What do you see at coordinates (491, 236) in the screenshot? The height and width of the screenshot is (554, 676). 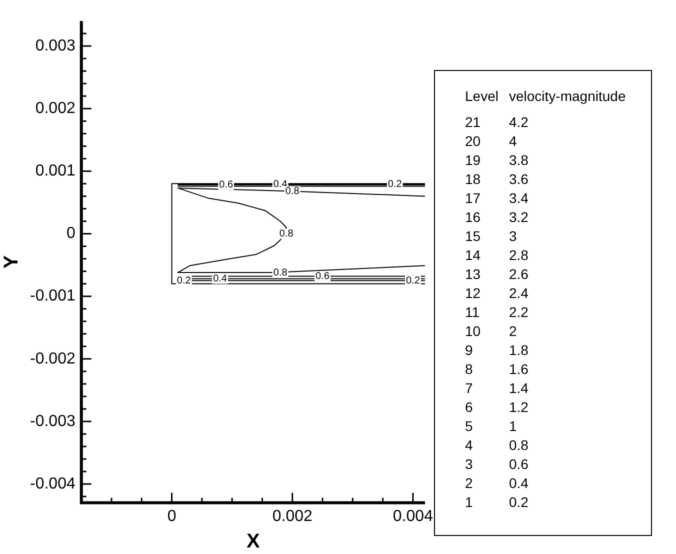 I see `text: 15 3` at bounding box center [491, 236].